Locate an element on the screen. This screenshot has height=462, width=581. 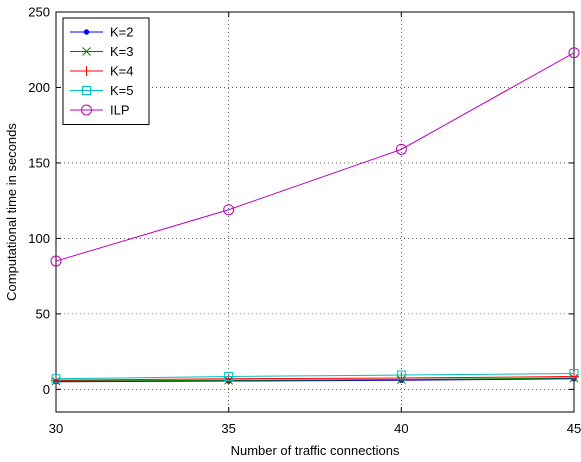
y-tick-label: 50 is located at coordinates (43, 313).